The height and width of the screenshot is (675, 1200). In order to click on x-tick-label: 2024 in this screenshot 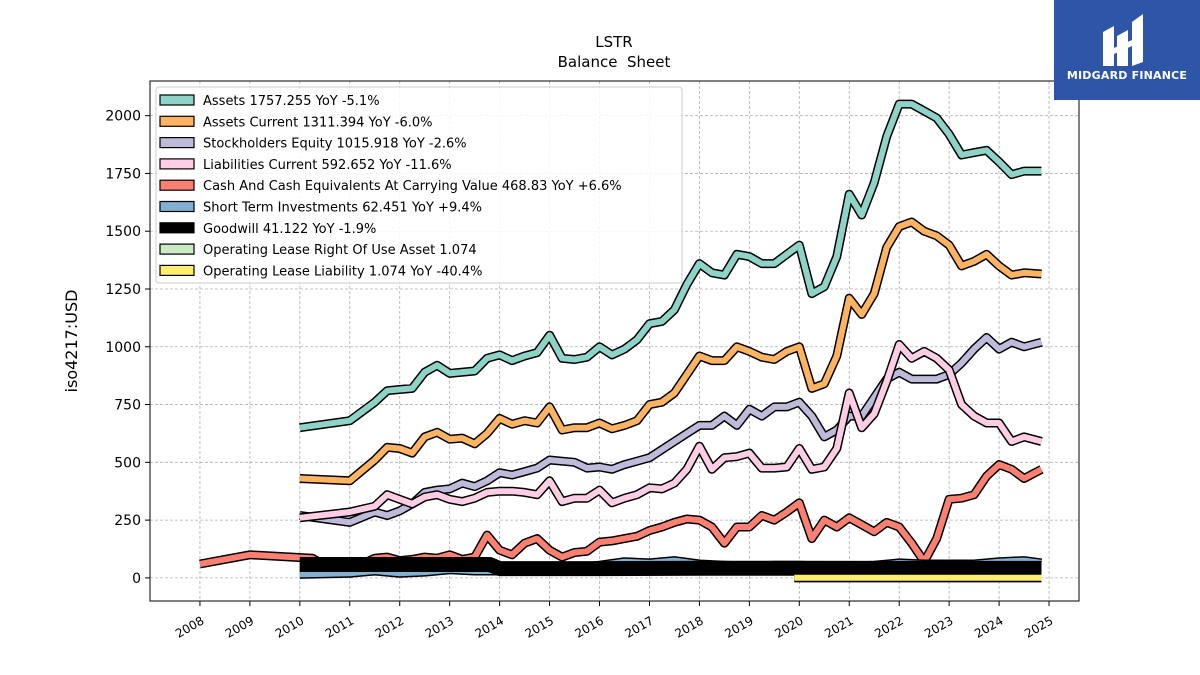, I will do `click(988, 626)`.